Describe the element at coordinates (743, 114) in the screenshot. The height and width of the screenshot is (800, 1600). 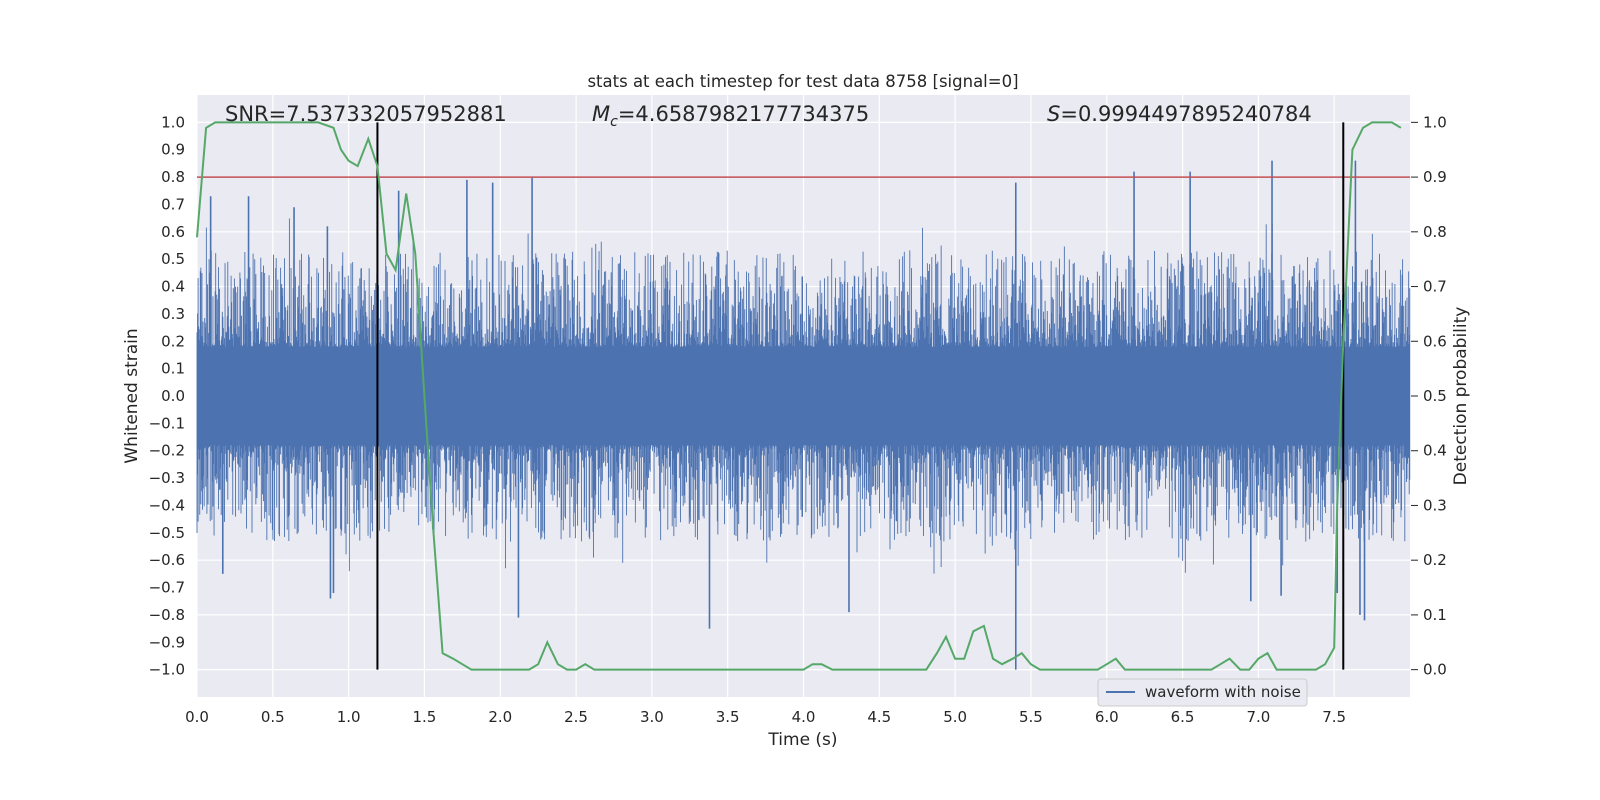
I see `mc-value: =4.6587982177734375` at that location.